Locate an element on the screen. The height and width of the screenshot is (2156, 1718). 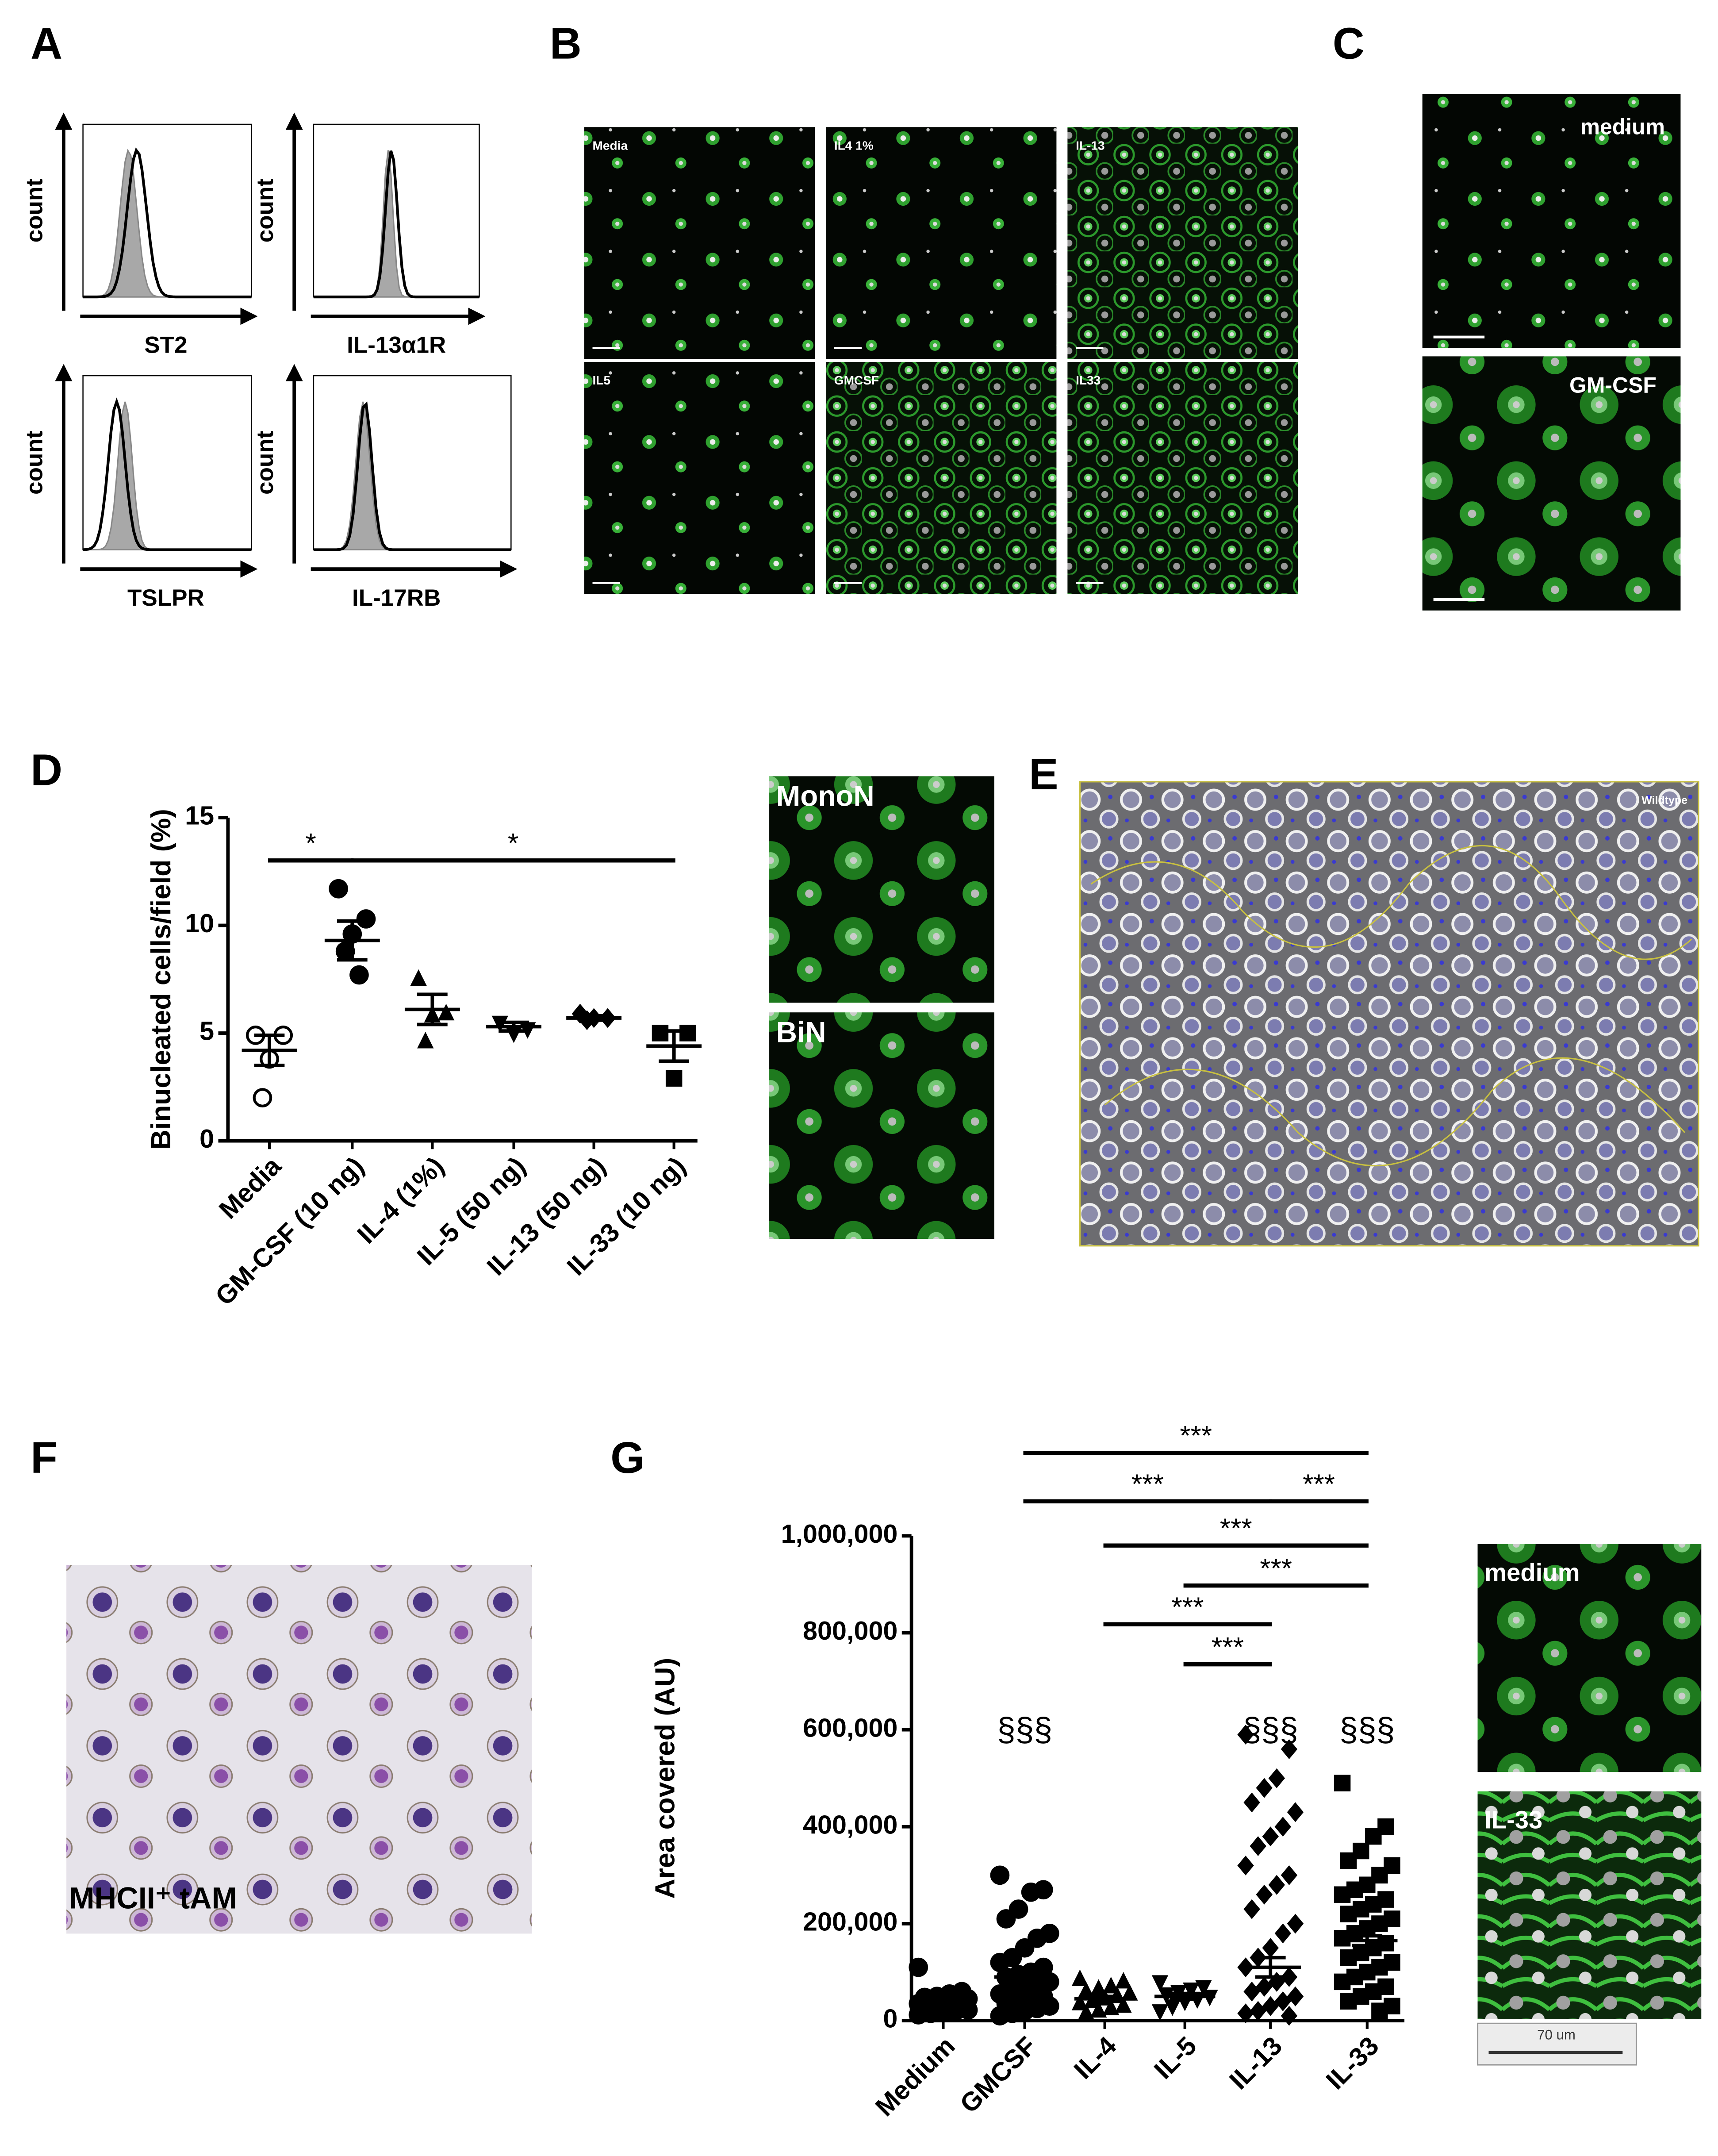
y-tick-label: 600,000 is located at coordinates (850, 1727).